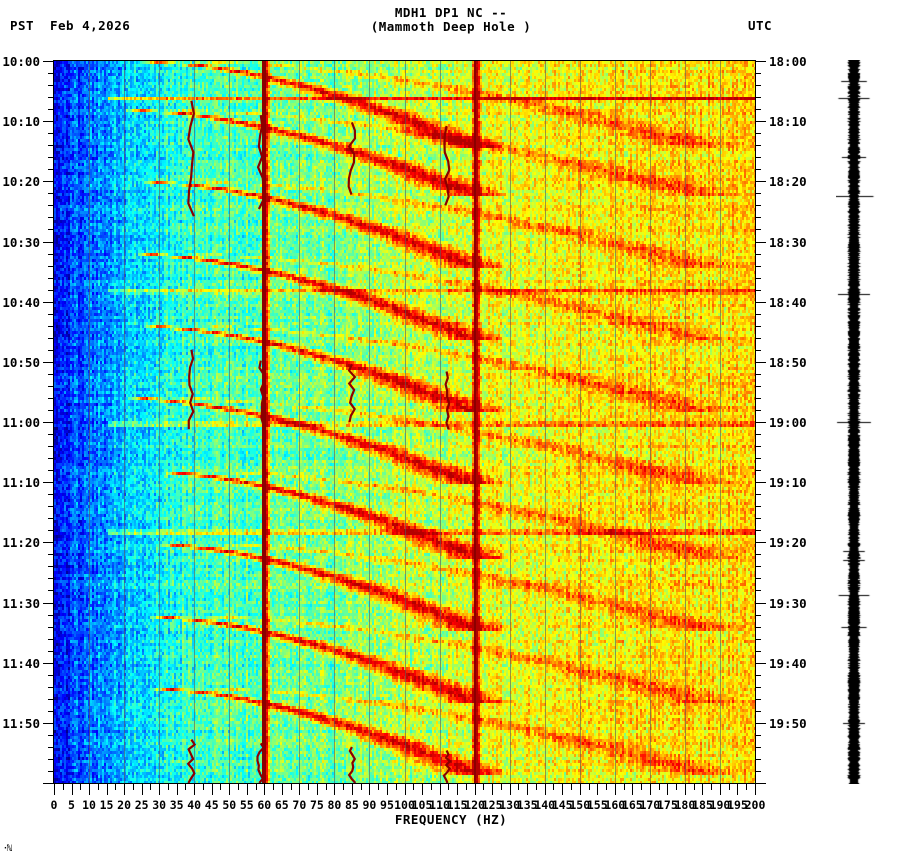  I want to click on time-label-utc: 19:10, so click(788, 482).